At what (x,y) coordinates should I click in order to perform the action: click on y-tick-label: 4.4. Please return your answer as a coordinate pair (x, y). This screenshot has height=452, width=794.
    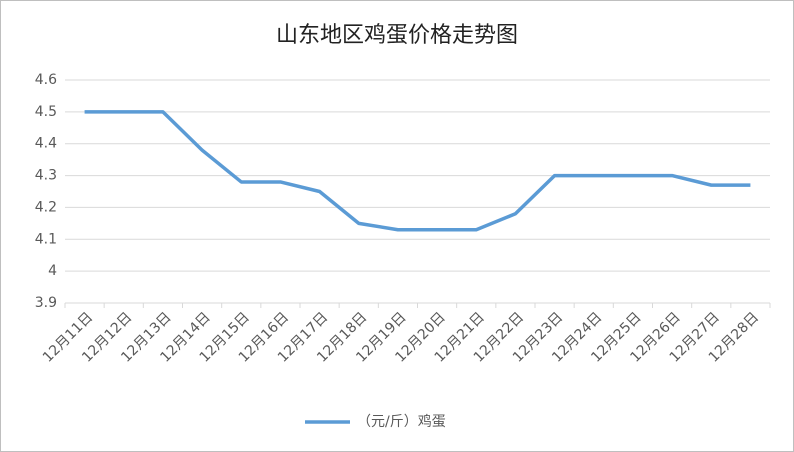
    Looking at the image, I should click on (46, 144).